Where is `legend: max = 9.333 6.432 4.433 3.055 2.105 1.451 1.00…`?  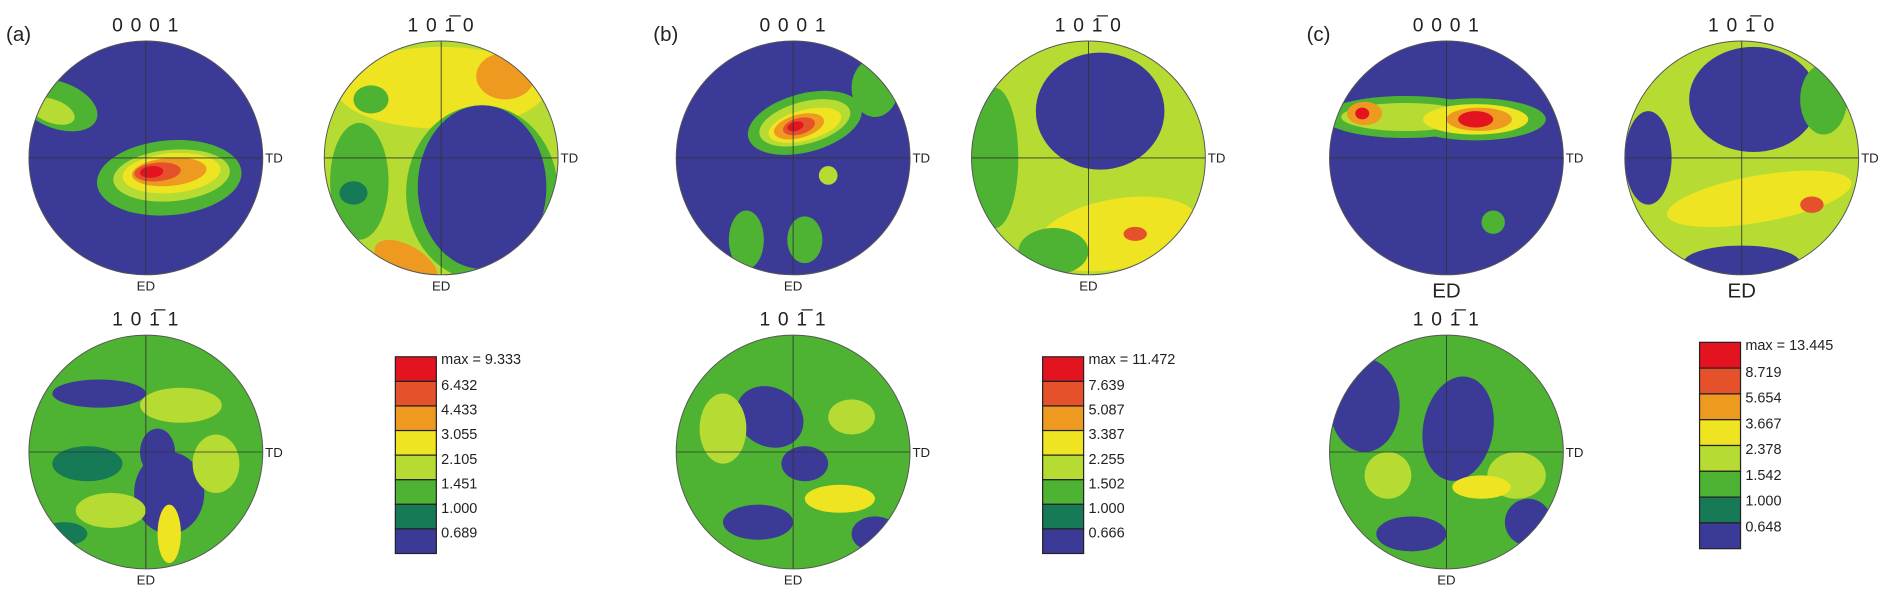 legend: max = 9.333 6.432 4.433 3.055 2.105 1.451 1.00… is located at coordinates (457, 453).